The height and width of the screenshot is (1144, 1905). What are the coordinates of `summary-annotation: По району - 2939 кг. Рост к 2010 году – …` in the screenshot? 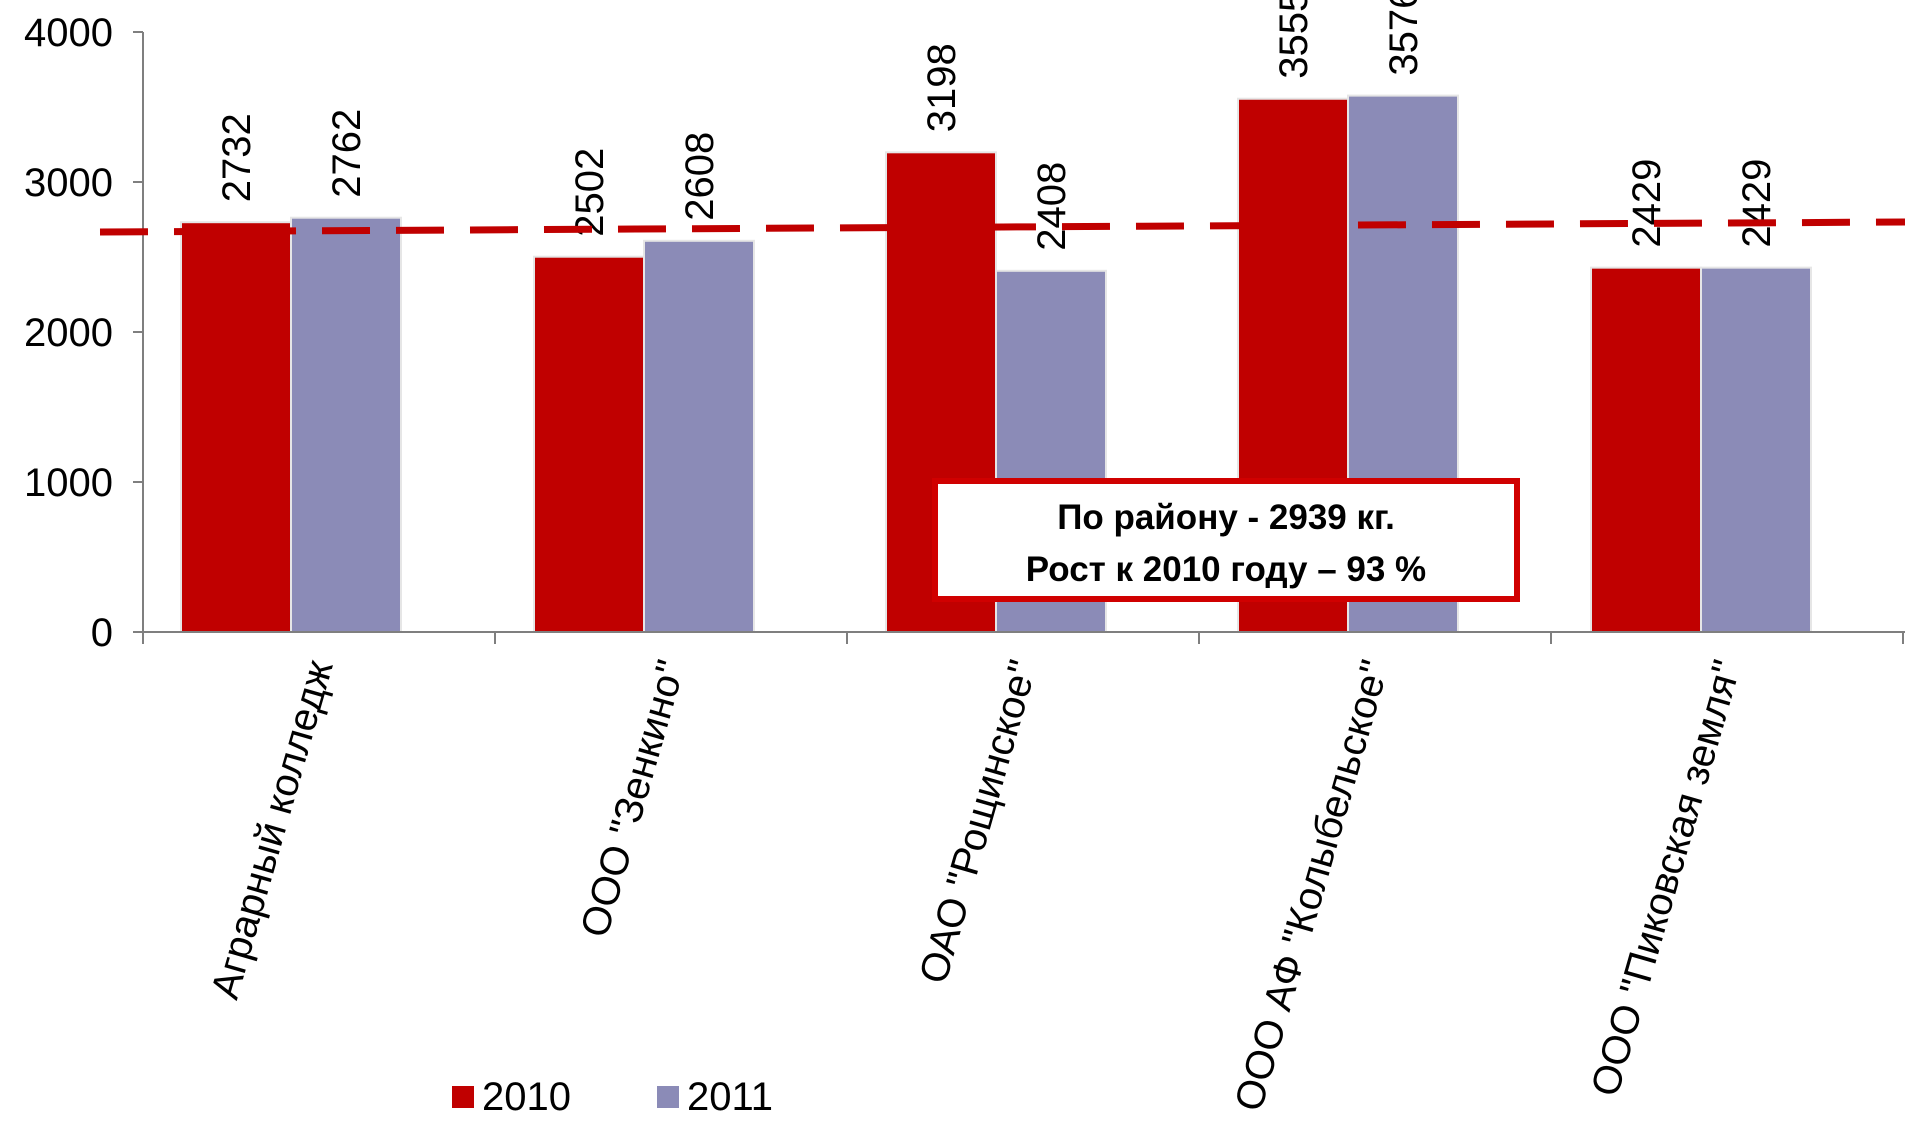 It's located at (1226, 540).